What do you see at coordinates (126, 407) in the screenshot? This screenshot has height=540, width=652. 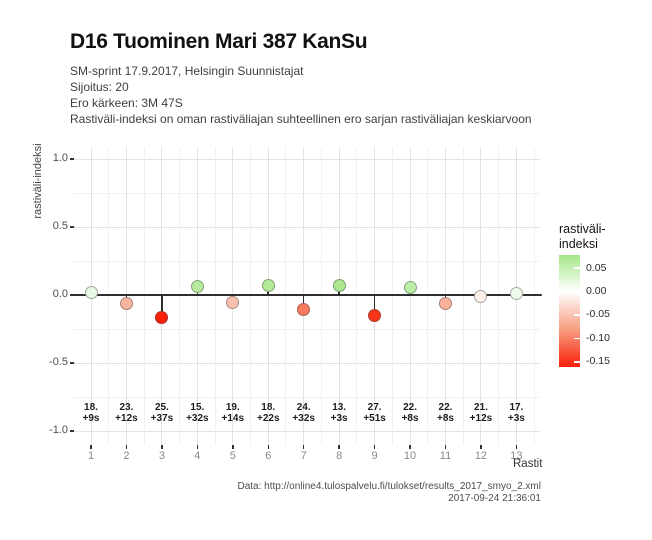 I see `control-place: 23.` at bounding box center [126, 407].